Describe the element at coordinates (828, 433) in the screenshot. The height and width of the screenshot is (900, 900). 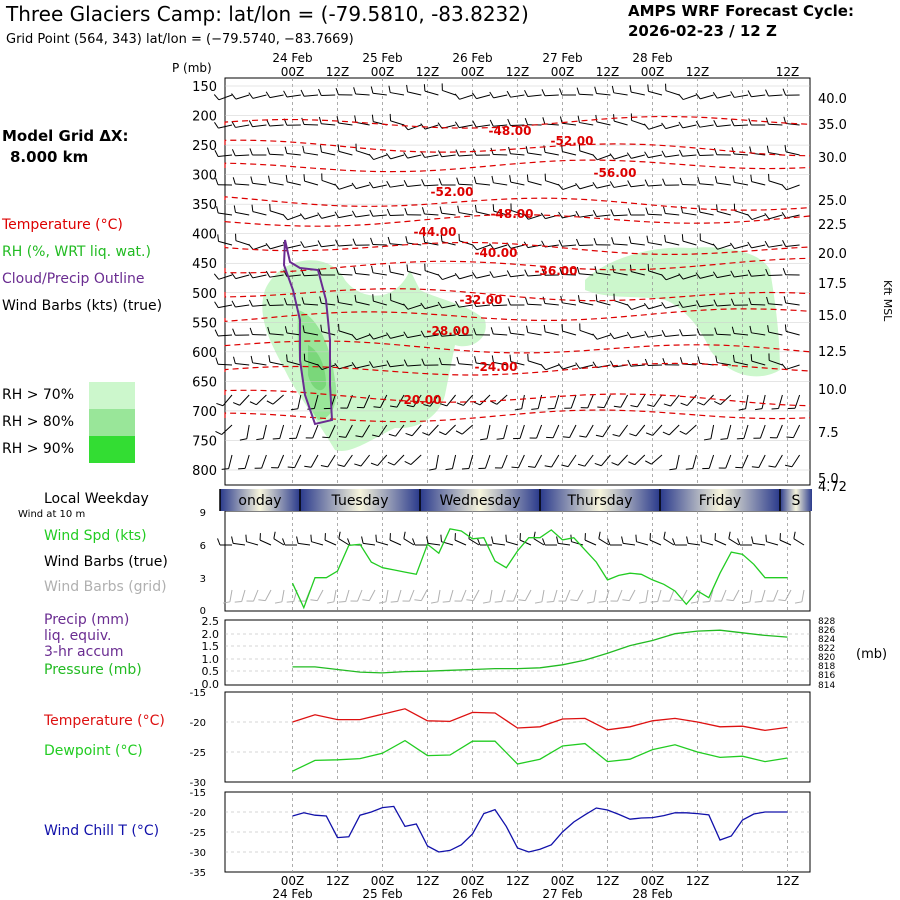
I see `height-tick-label: 7.5` at that location.